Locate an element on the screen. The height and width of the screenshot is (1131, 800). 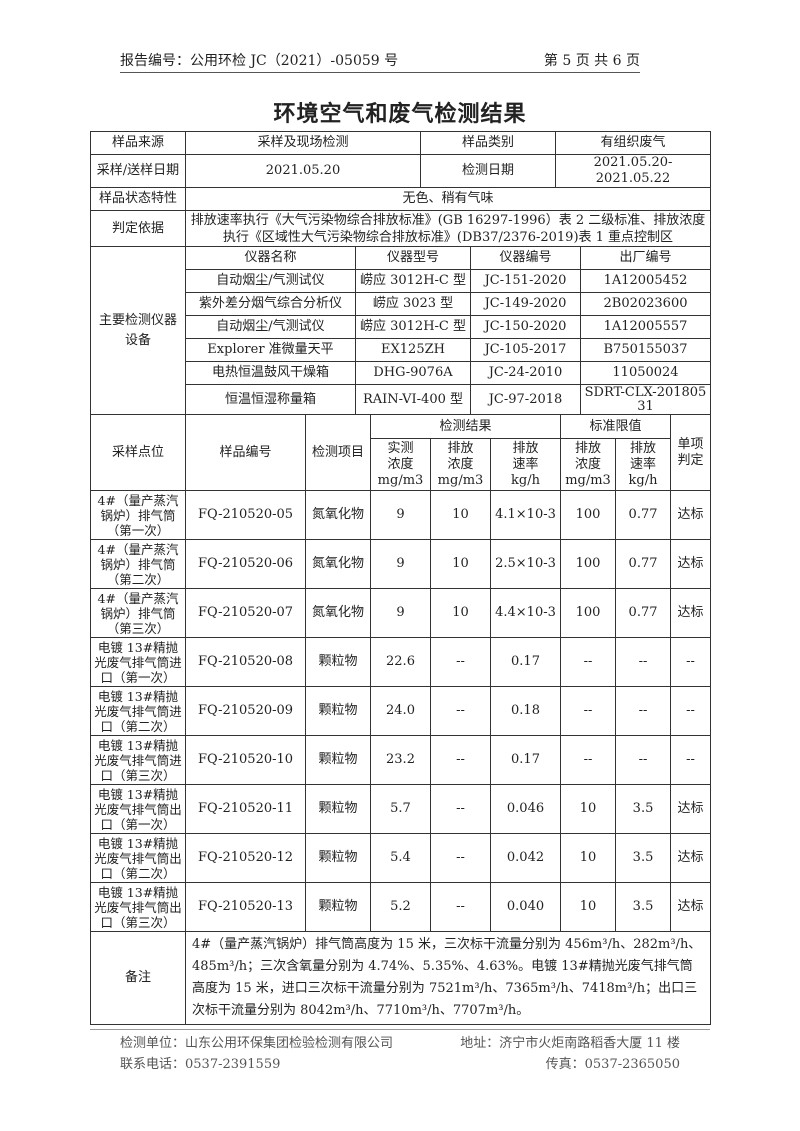
cell: 仪器型号 is located at coordinates (413, 258).